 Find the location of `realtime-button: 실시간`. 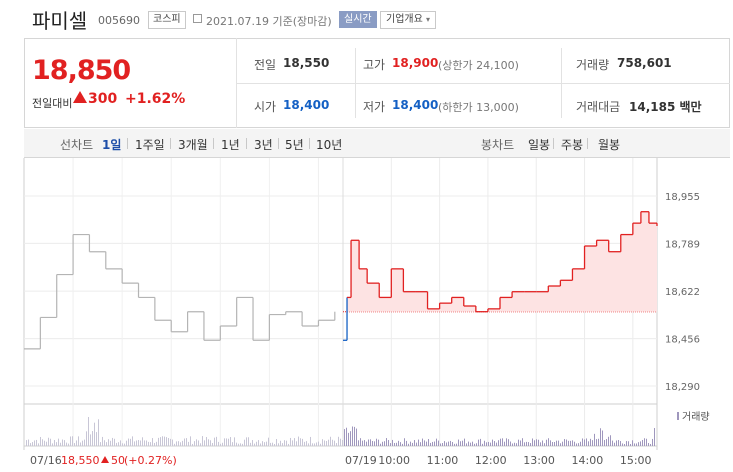

realtime-button: 실시간 is located at coordinates (358, 19).